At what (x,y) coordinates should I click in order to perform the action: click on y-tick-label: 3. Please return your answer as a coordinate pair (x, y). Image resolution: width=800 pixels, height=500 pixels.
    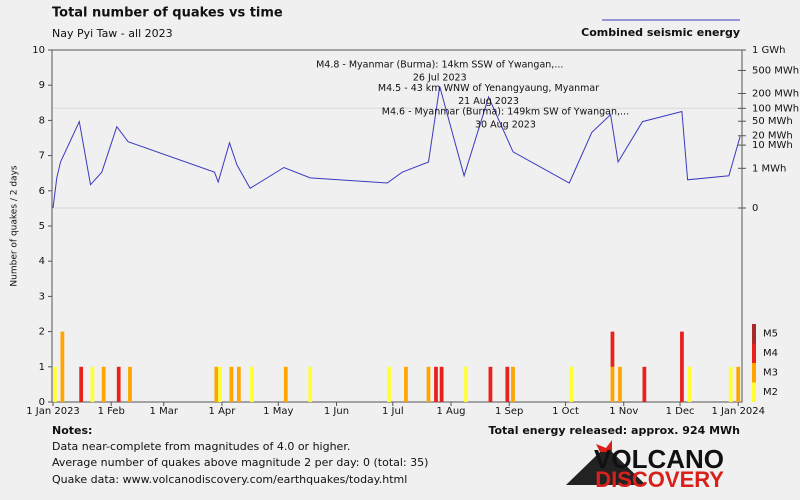
    Looking at the image, I should click on (42, 296).